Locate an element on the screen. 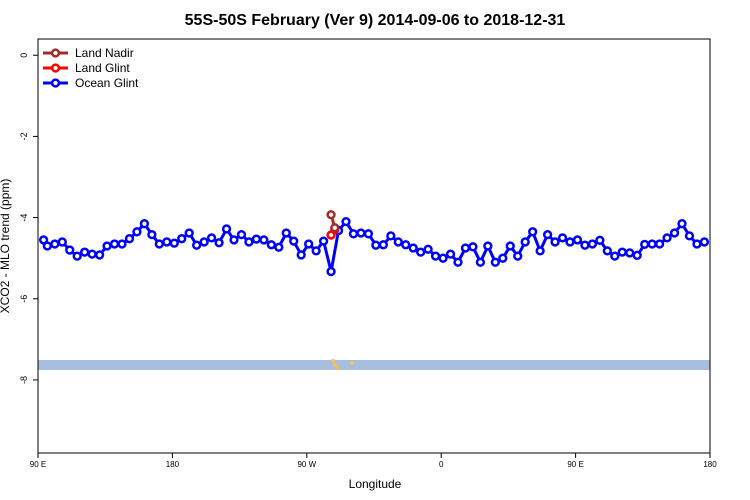 This screenshot has width=750, height=500. x-tick-label: 90 W is located at coordinates (306, 464).